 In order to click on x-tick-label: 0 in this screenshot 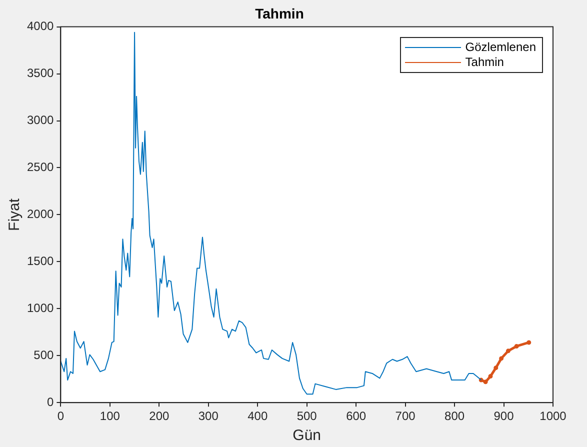, I will do `click(60, 416)`.